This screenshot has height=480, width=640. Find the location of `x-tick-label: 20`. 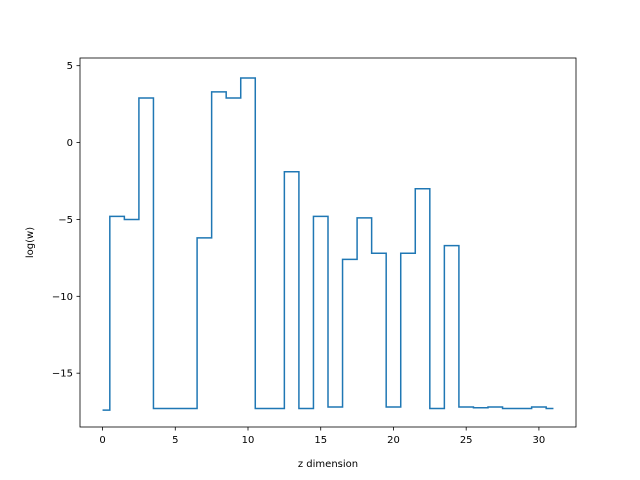

x-tick-label: 20 is located at coordinates (393, 440).